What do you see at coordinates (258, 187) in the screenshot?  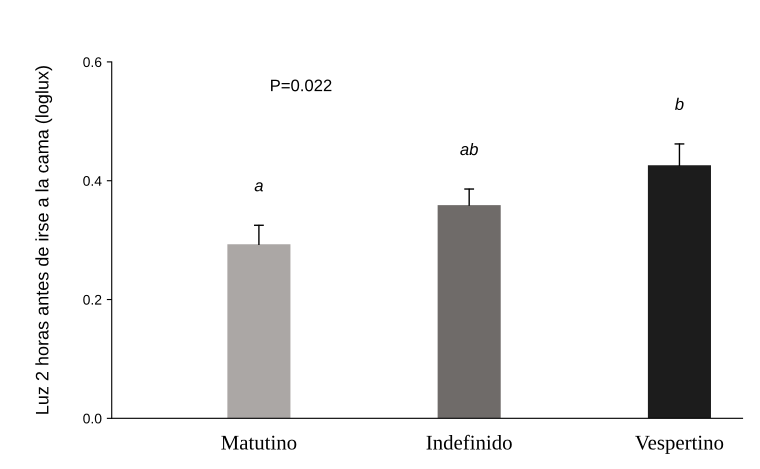 I see `annotation: a` at bounding box center [258, 187].